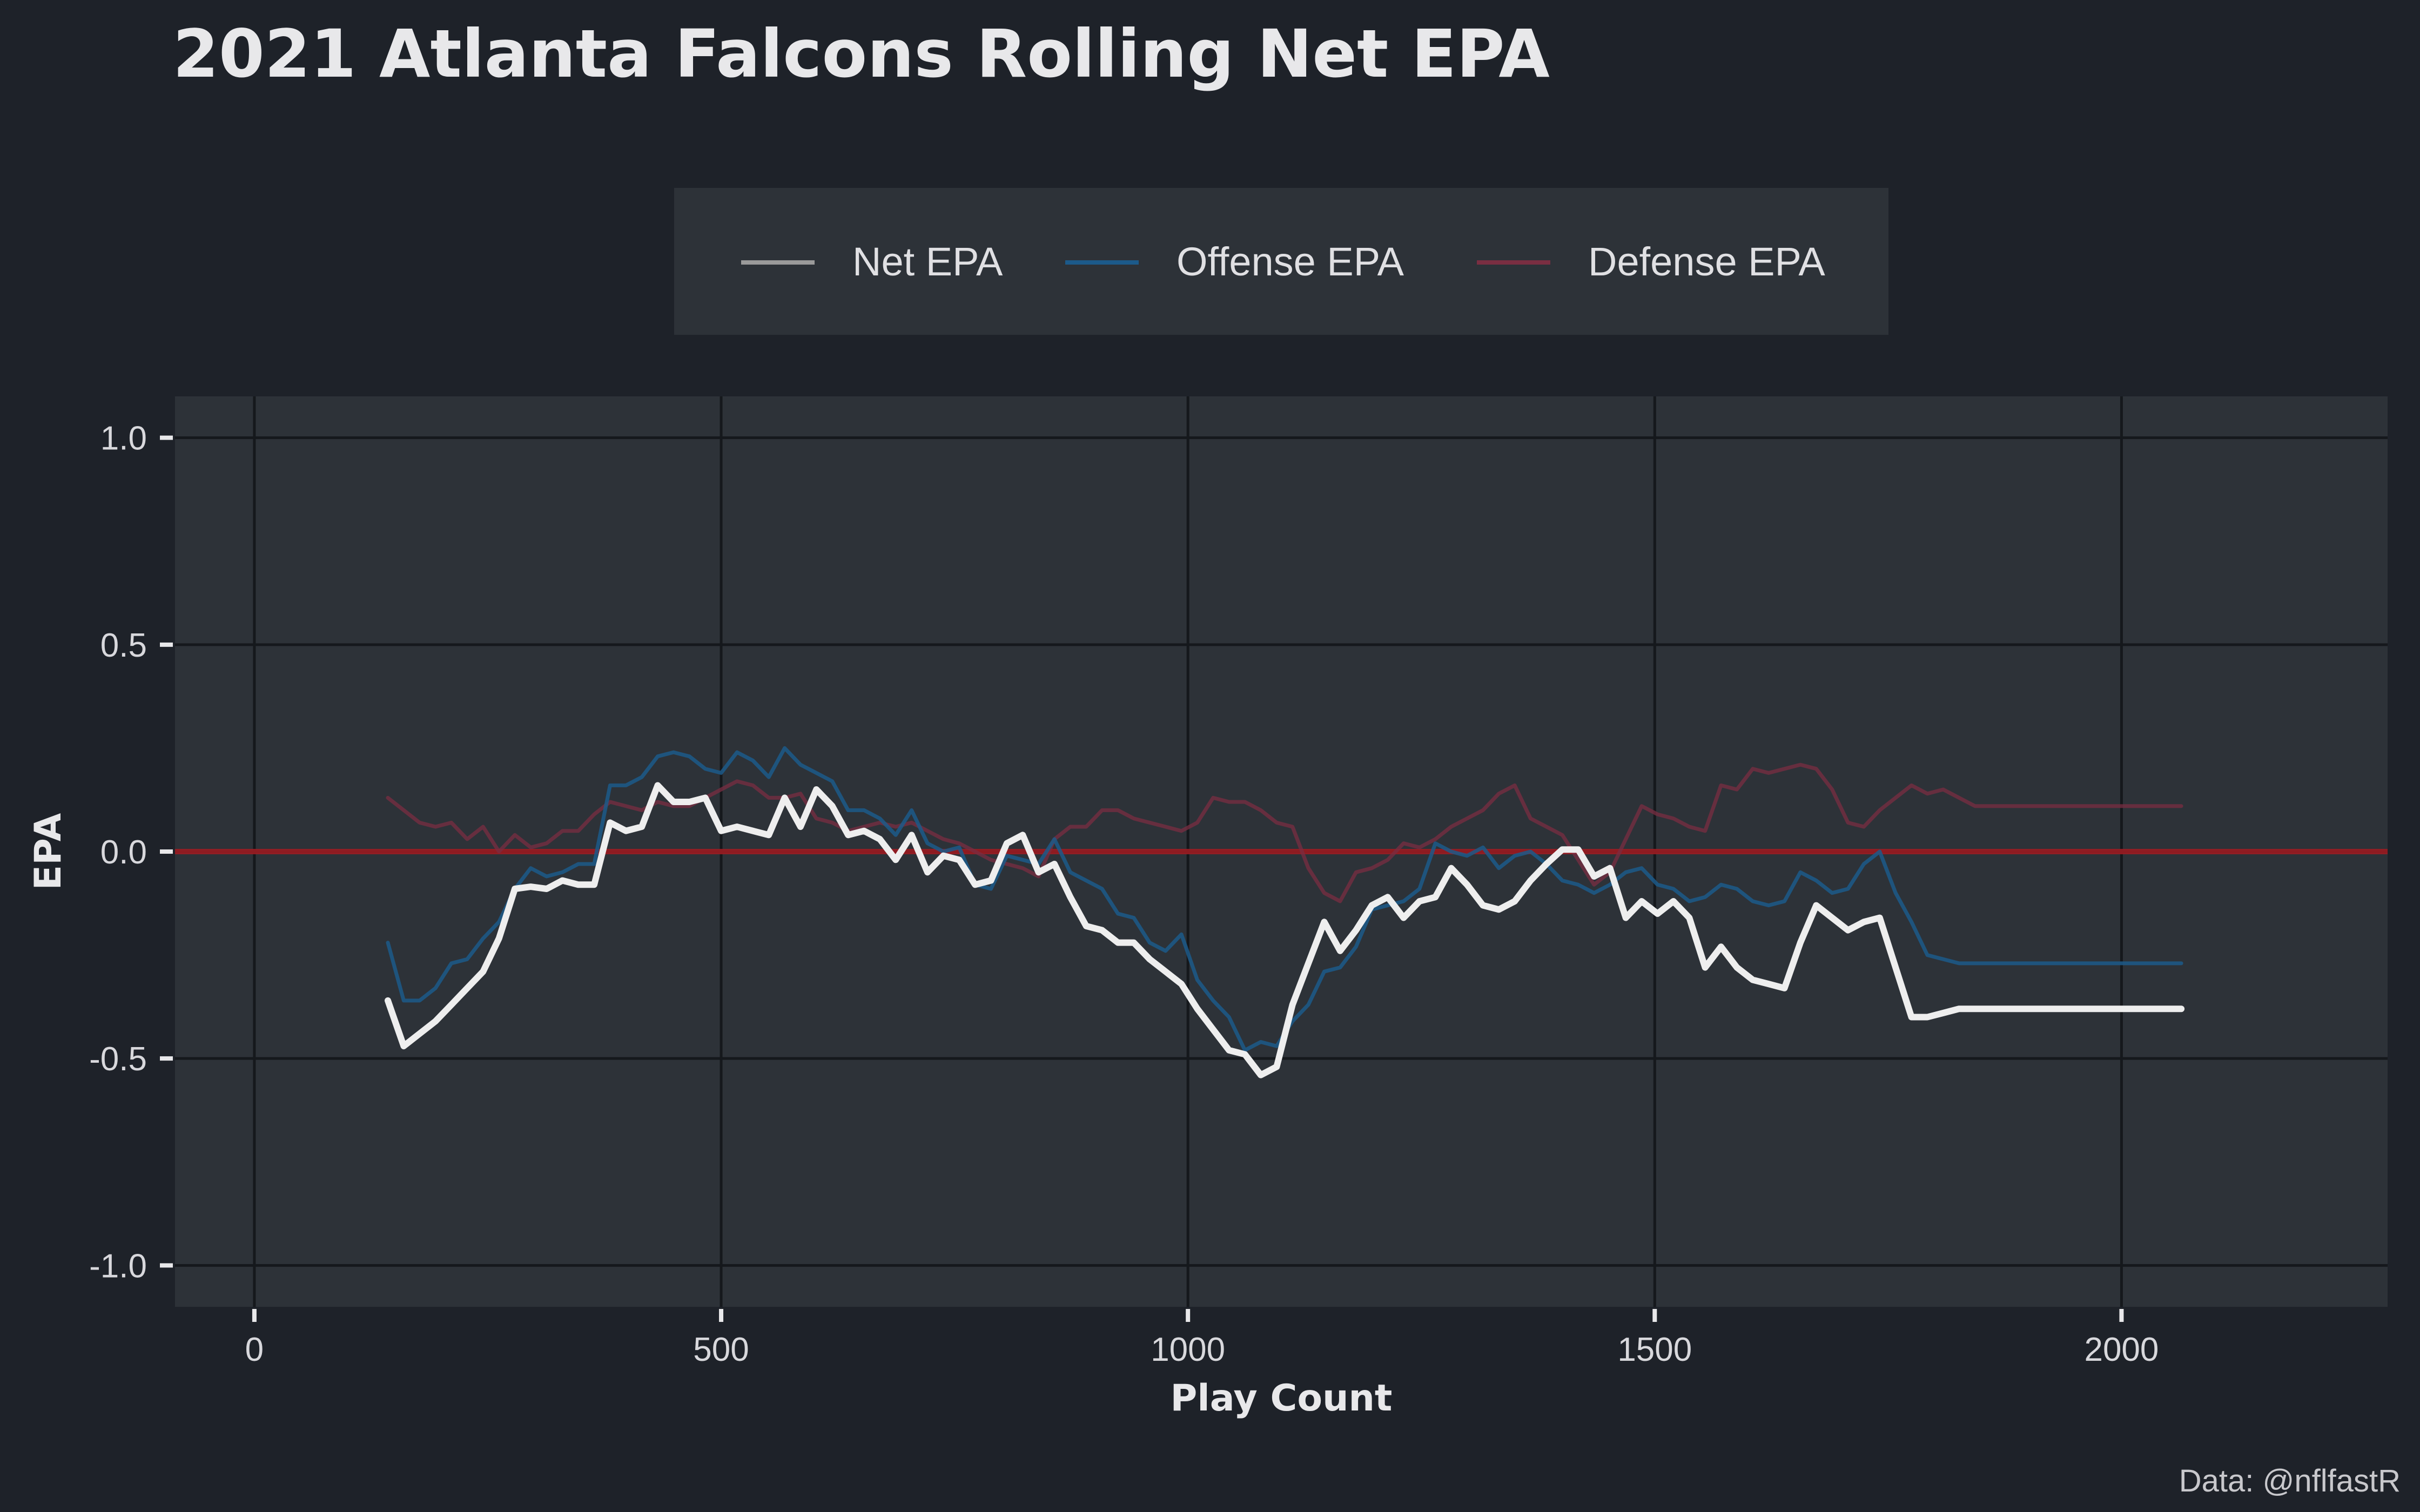 Image resolution: width=2420 pixels, height=1512 pixels. Describe the element at coordinates (1290, 261) in the screenshot. I see `legend-label-offense-epa: Offense EPA` at that location.